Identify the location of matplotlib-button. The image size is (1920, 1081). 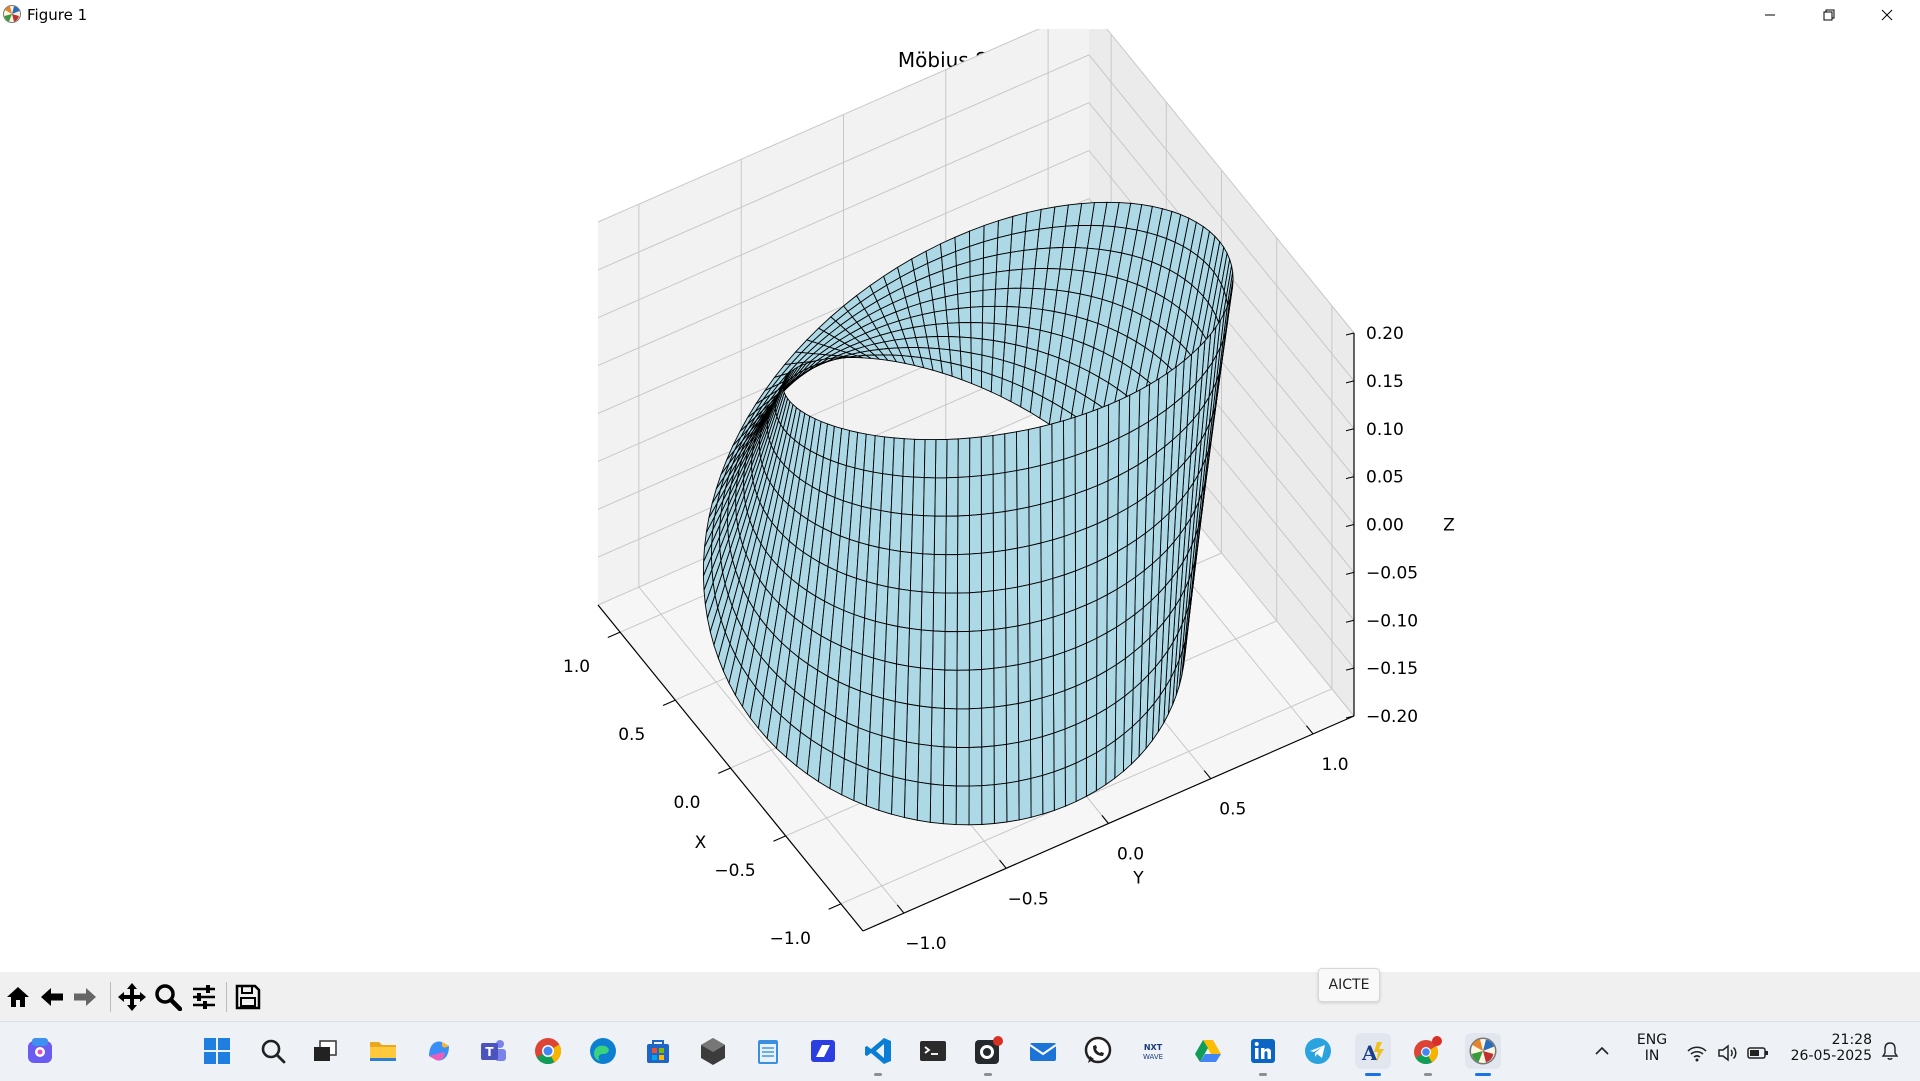
(1483, 1054).